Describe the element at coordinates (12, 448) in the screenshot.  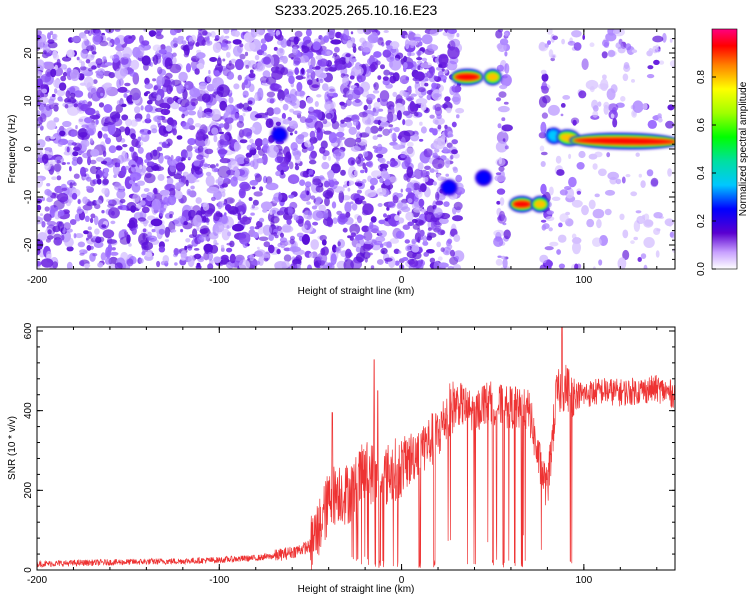
I see `snr-ylabel: SNR (10 * v/v)` at that location.